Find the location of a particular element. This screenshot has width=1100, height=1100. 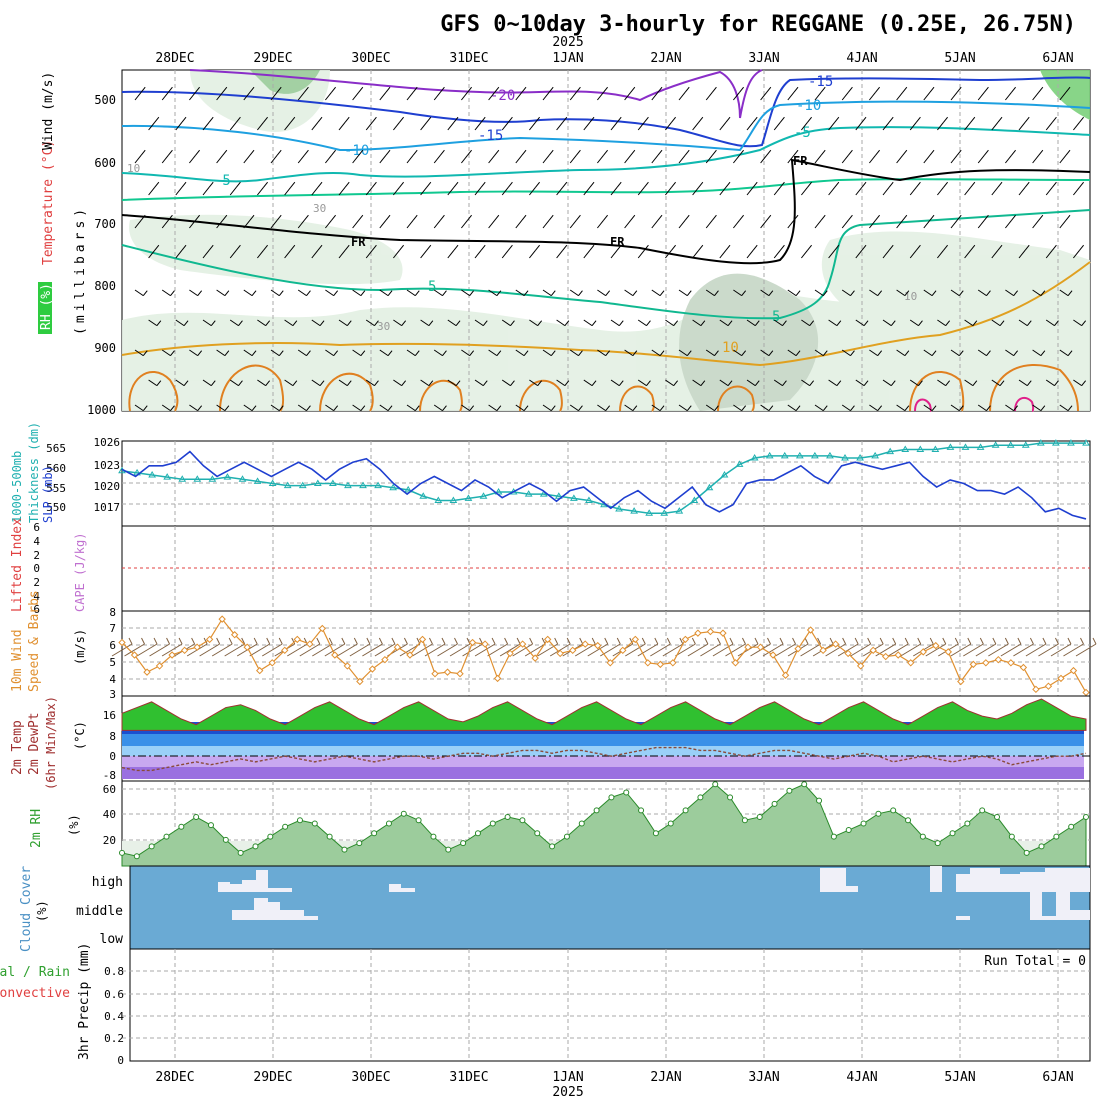

precip-axis-1: Total / Rain is located at coordinates (35, 972).